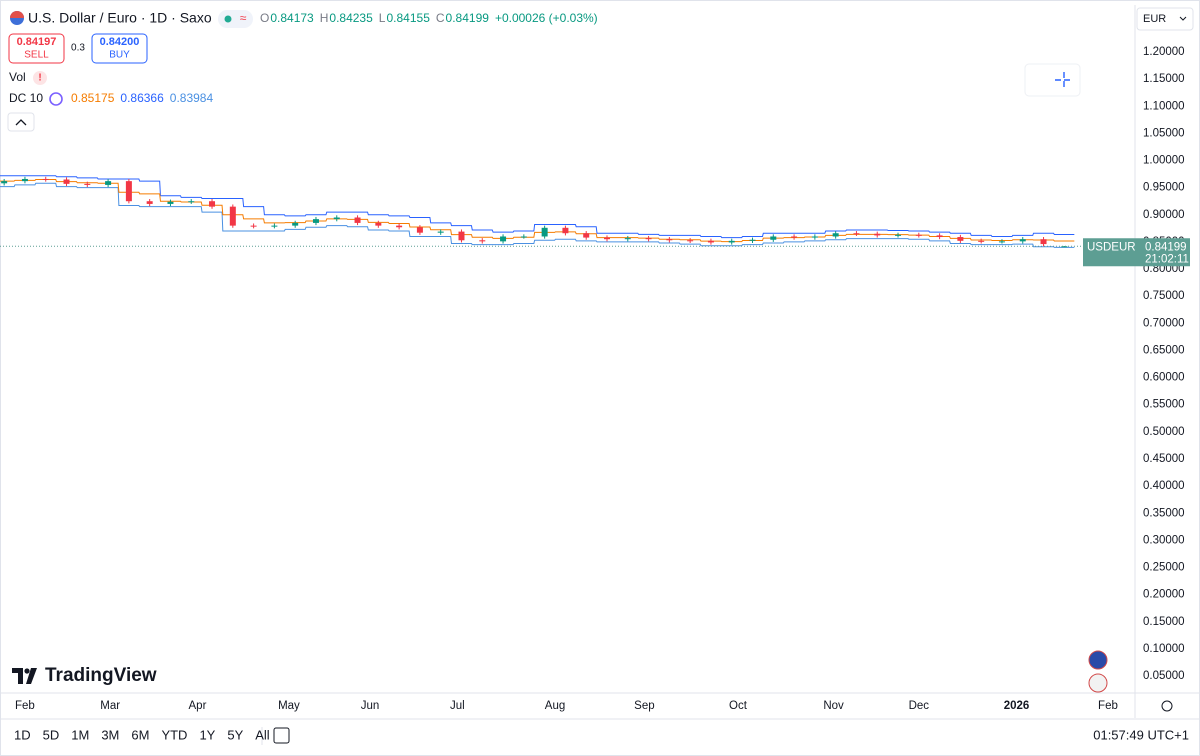  What do you see at coordinates (408, 18) in the screenshot?
I see `ohlc-value: 0.84155` at bounding box center [408, 18].